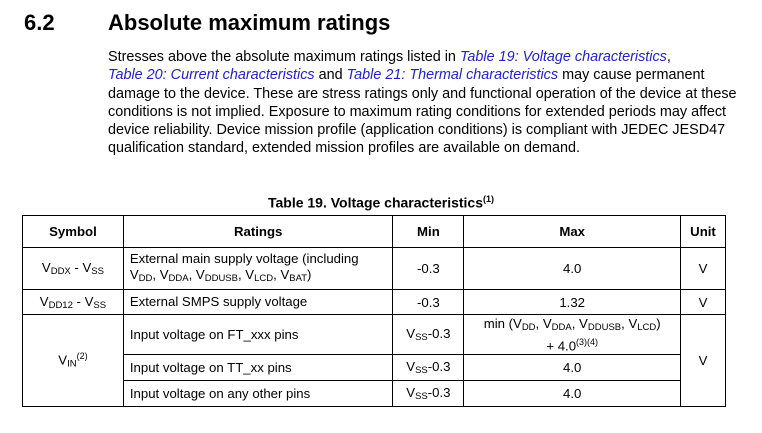 This screenshot has height=433, width=762. I want to click on cell-rating: Input voltage on any other pins, so click(258, 393).